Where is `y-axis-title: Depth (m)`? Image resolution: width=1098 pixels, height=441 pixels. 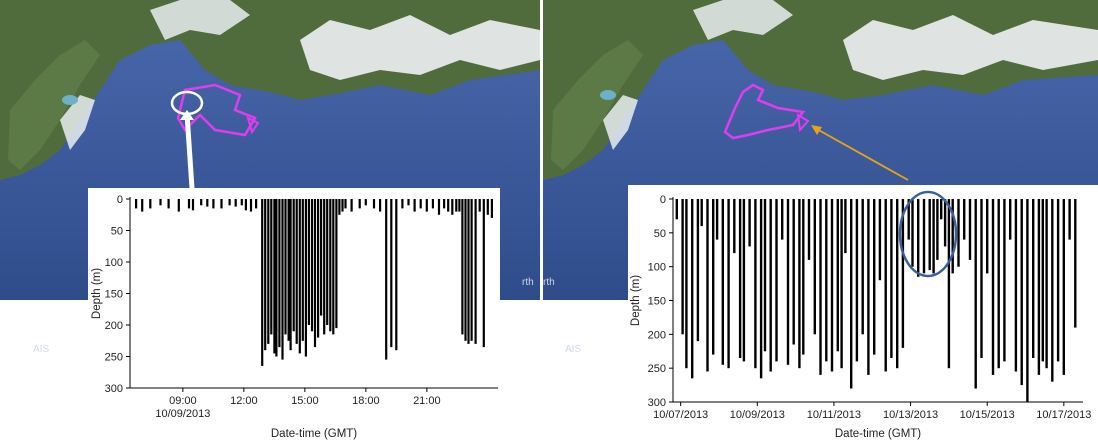
y-axis-title: Depth (m) is located at coordinates (97, 293).